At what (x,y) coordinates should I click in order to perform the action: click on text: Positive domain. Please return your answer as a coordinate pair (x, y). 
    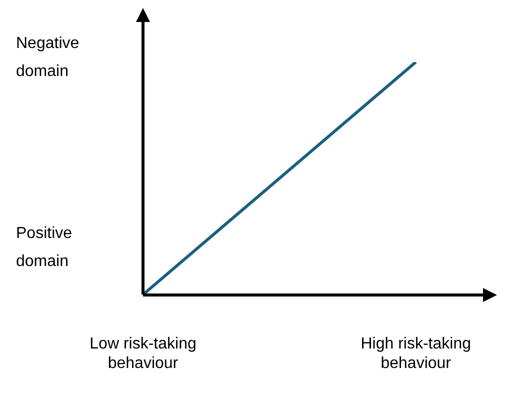
    Looking at the image, I should click on (45, 248).